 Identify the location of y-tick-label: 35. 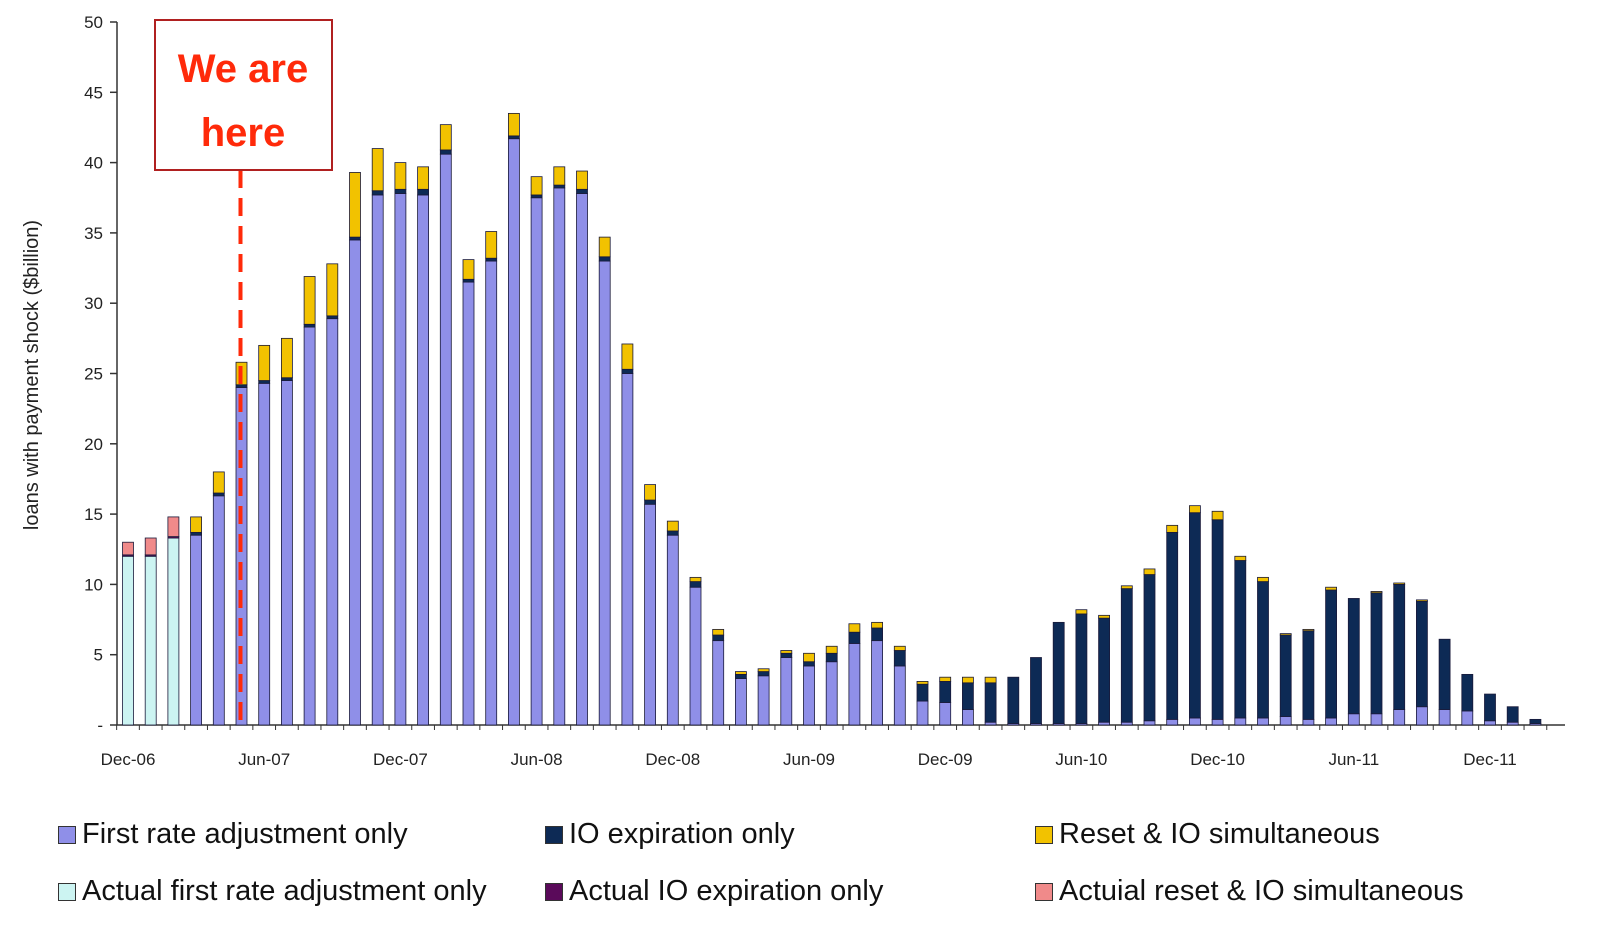
(93, 233).